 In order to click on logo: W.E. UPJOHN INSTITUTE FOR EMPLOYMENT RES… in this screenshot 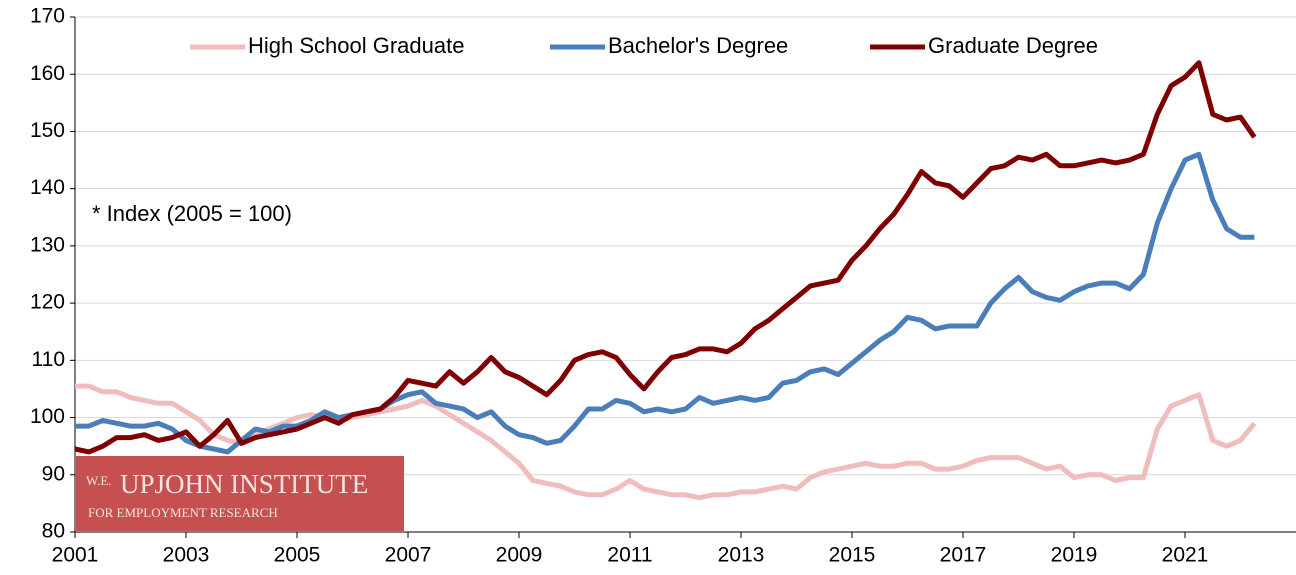, I will do `click(240, 493)`.